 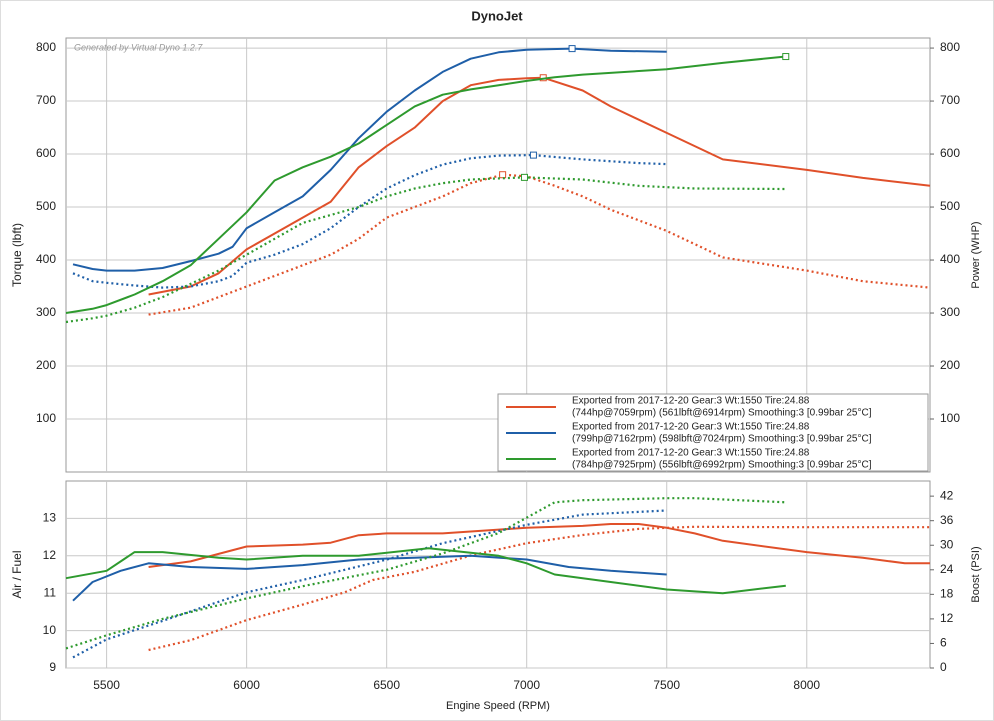 I want to click on y-axis-label: Air / Fuel, so click(x=17, y=574).